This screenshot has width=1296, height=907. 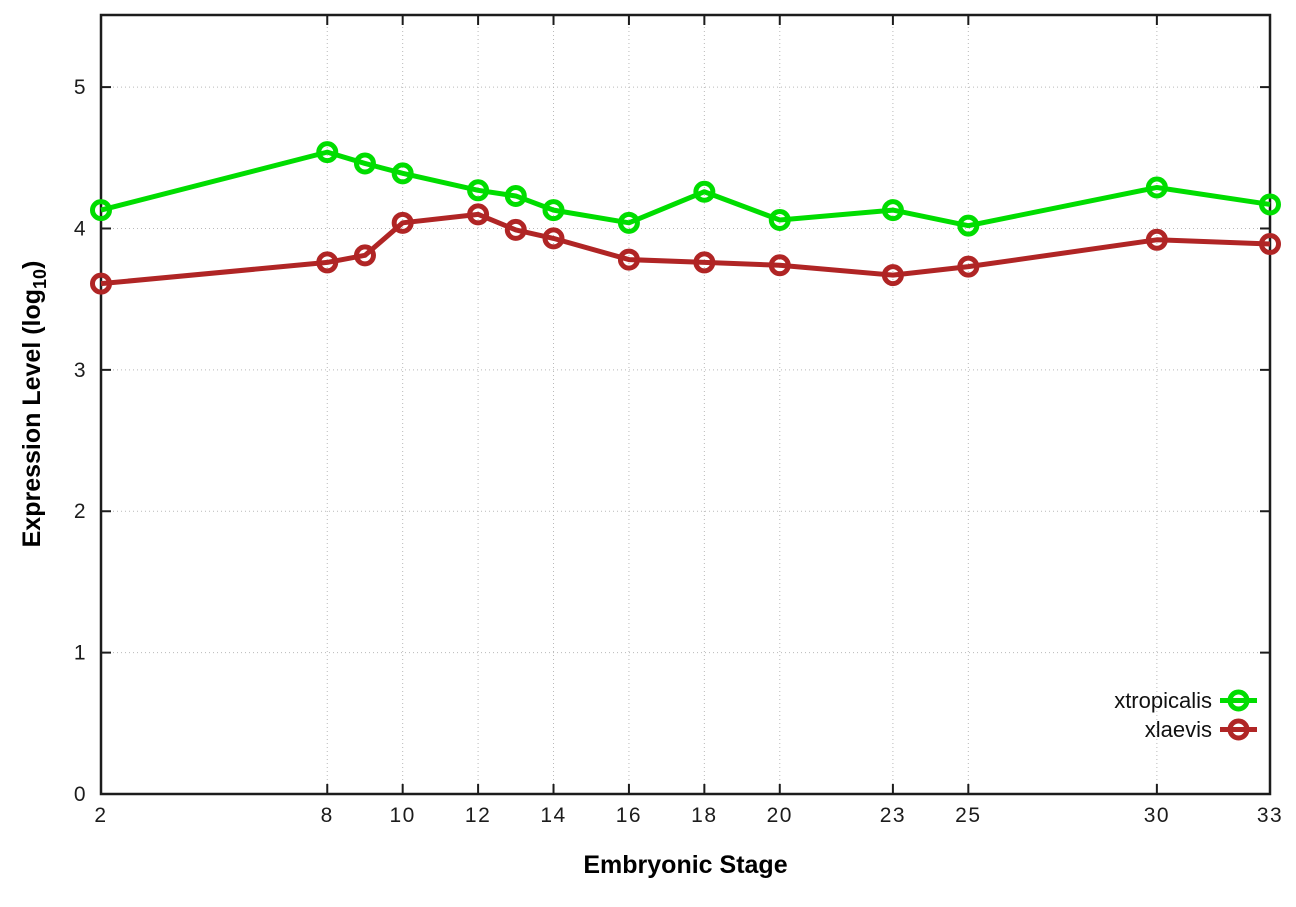 I want to click on x-tick-label: 12, so click(x=478, y=815).